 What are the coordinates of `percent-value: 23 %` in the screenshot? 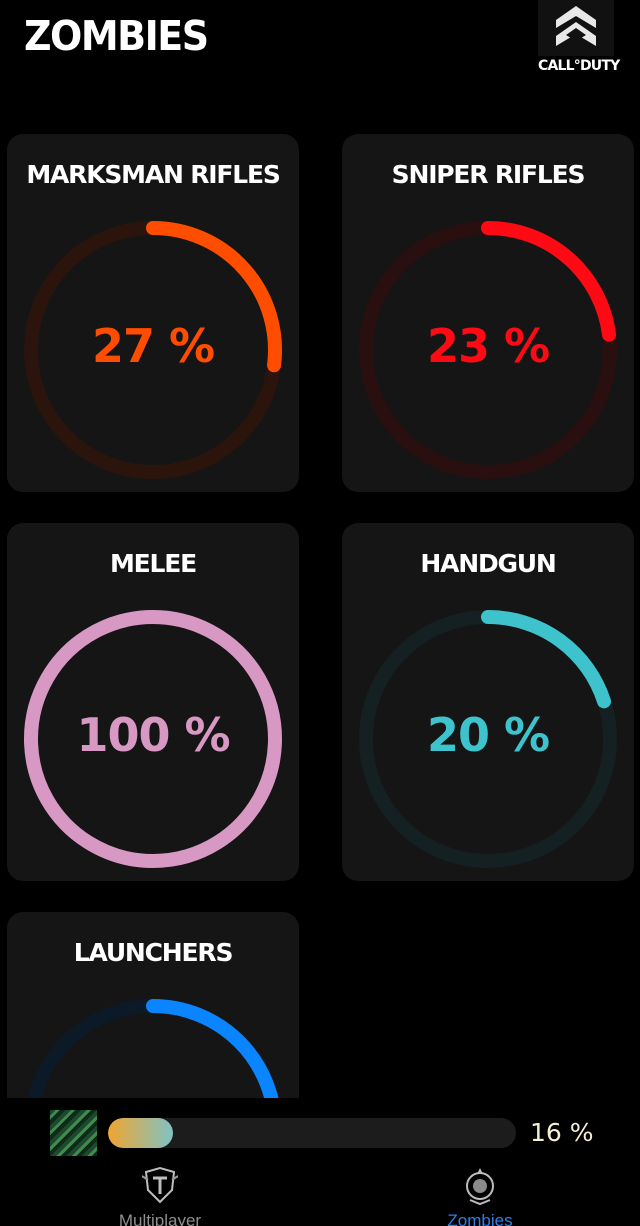 It's located at (488, 346).